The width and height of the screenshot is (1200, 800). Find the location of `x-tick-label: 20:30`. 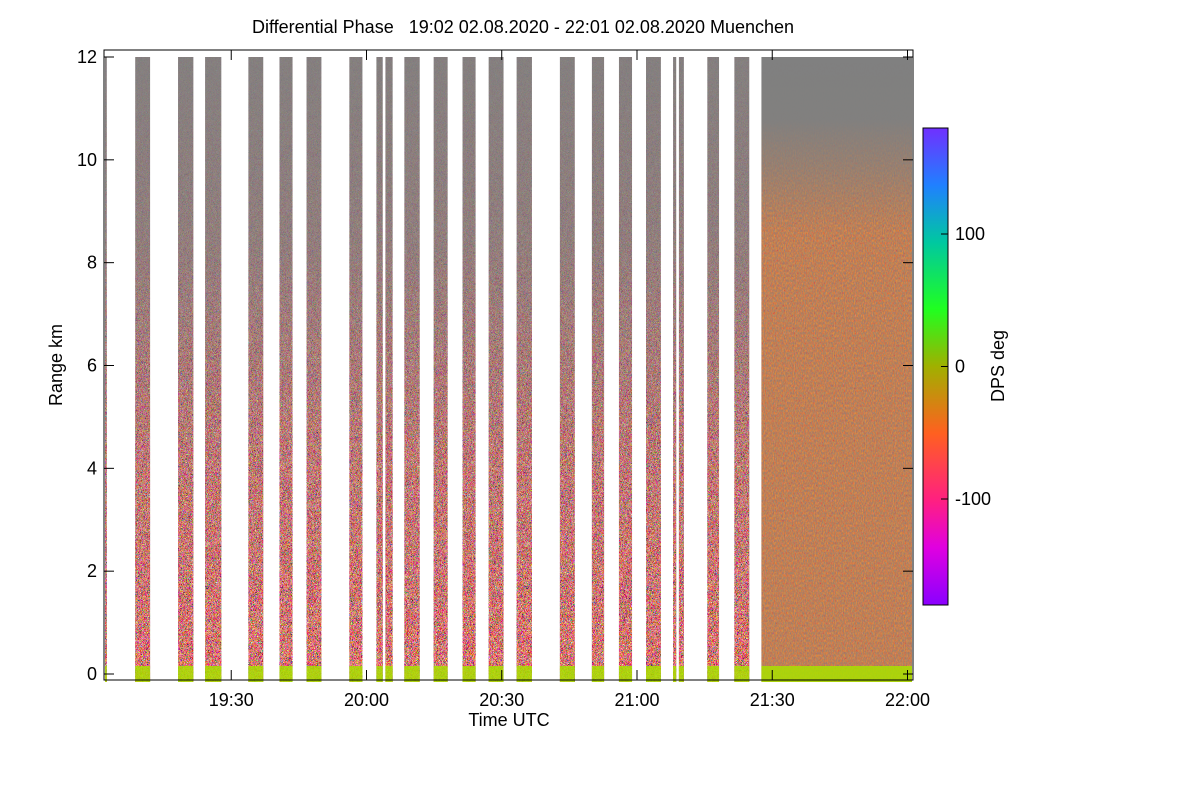

x-tick-label: 20:30 is located at coordinates (501, 700).